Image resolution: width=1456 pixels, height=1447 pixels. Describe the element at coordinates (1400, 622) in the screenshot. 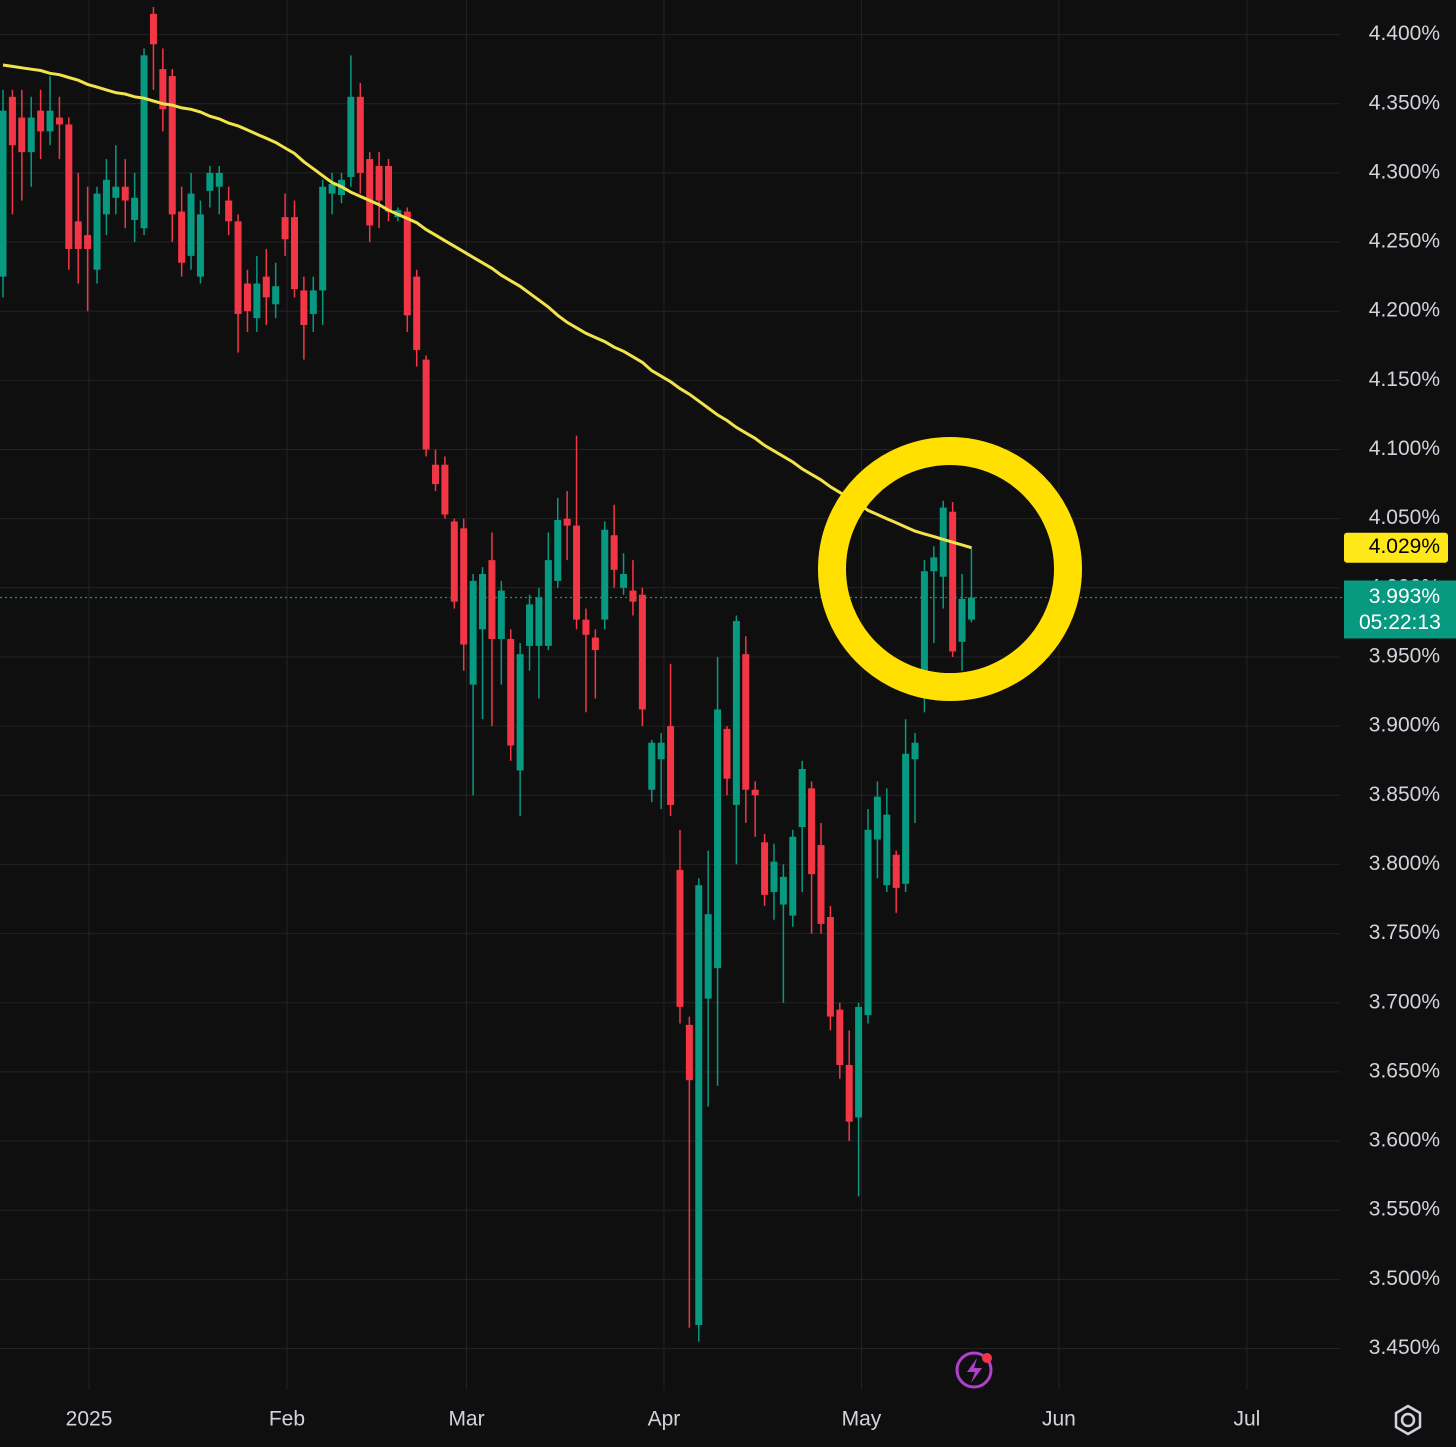

I see `countdown-label: 05:22:13` at that location.